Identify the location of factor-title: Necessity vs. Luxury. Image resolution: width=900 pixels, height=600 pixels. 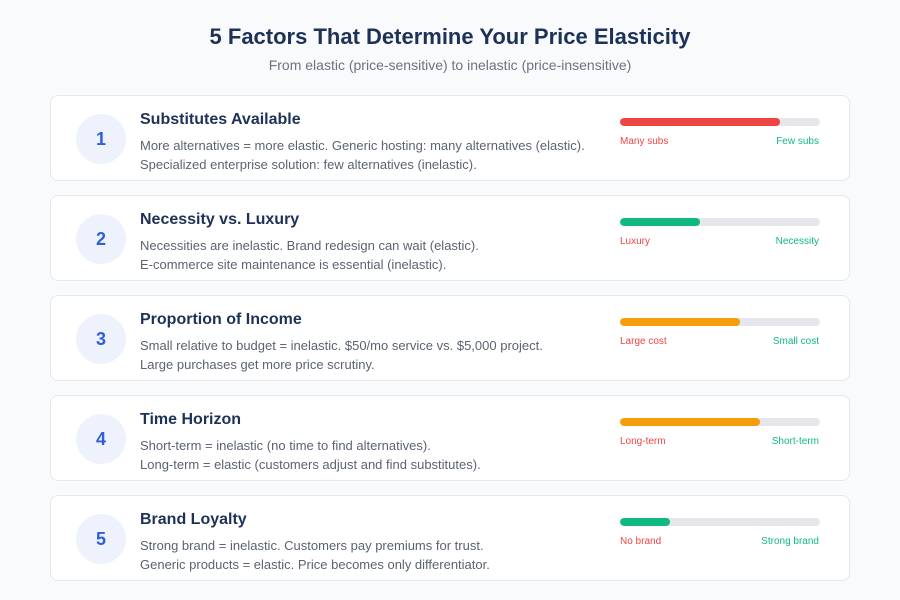
(220, 219).